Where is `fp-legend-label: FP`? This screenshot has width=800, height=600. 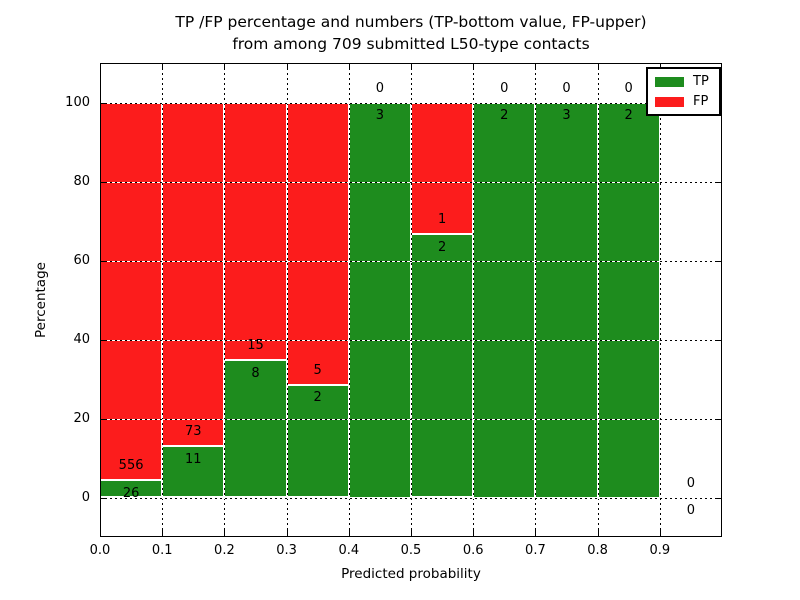
fp-legend-label: FP is located at coordinates (701, 101).